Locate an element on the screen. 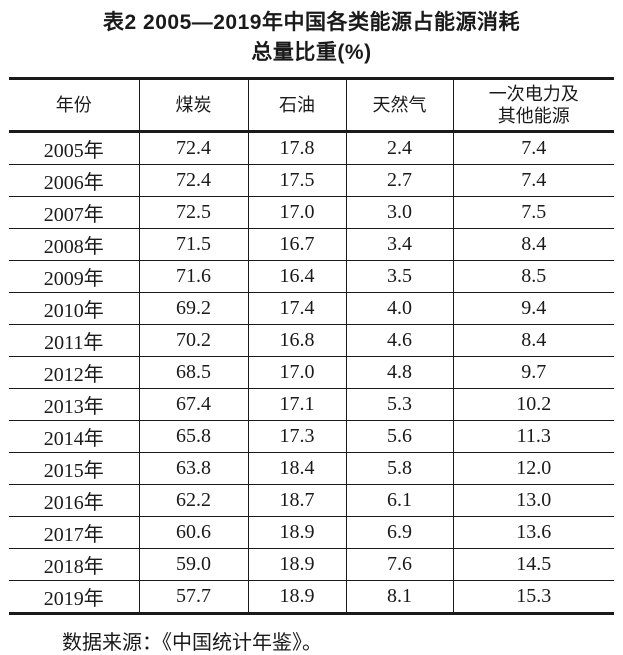  table-row: 2010年 69.2 17.4 4.0 9.4 is located at coordinates (311, 308).